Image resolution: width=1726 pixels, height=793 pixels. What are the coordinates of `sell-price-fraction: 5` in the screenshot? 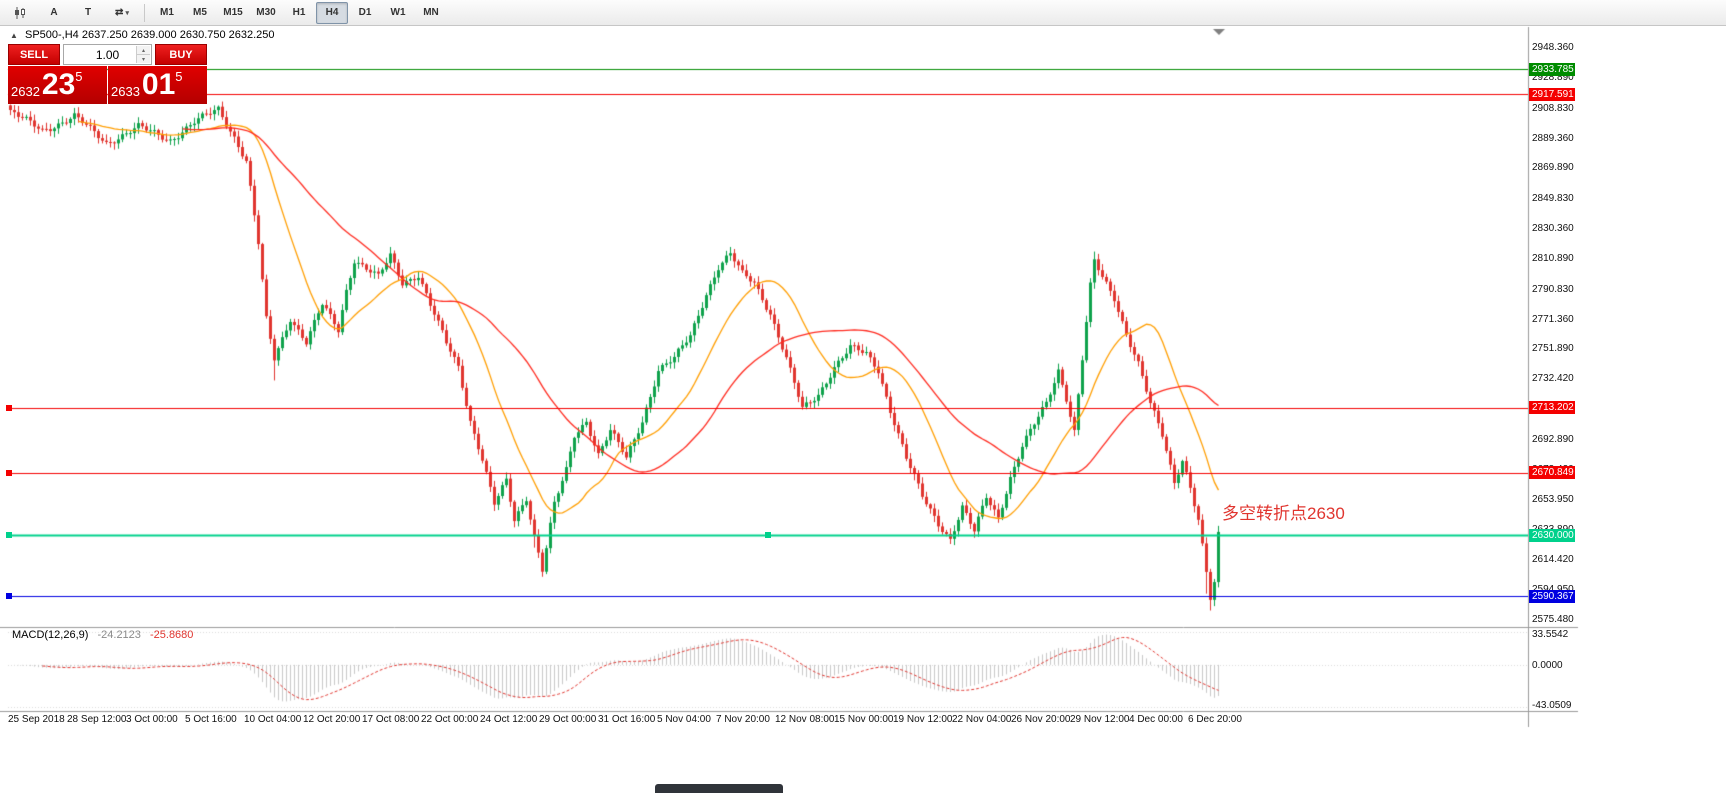 It's located at (79, 76).